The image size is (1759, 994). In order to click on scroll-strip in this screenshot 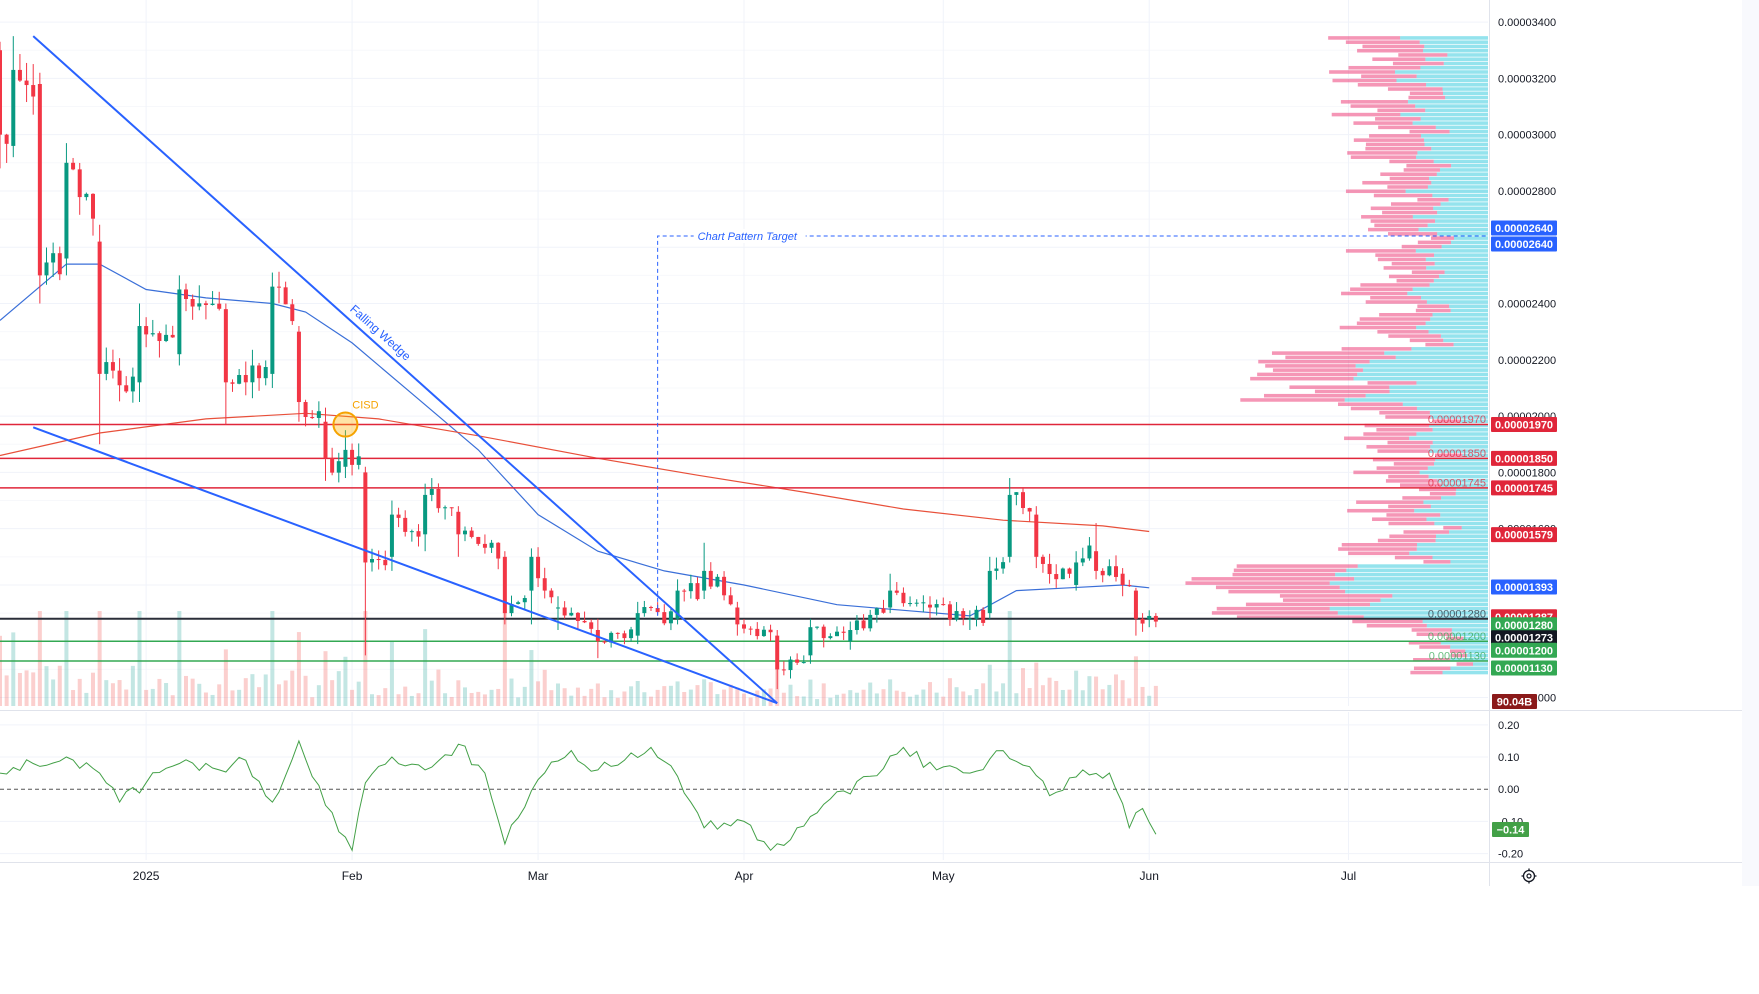, I will do `click(1750, 443)`.